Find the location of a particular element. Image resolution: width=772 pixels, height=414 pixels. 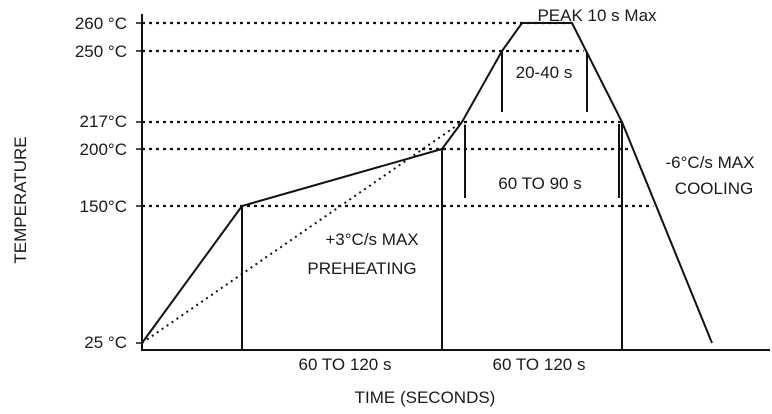

y-tick-label: 25 °C is located at coordinates (105, 342).